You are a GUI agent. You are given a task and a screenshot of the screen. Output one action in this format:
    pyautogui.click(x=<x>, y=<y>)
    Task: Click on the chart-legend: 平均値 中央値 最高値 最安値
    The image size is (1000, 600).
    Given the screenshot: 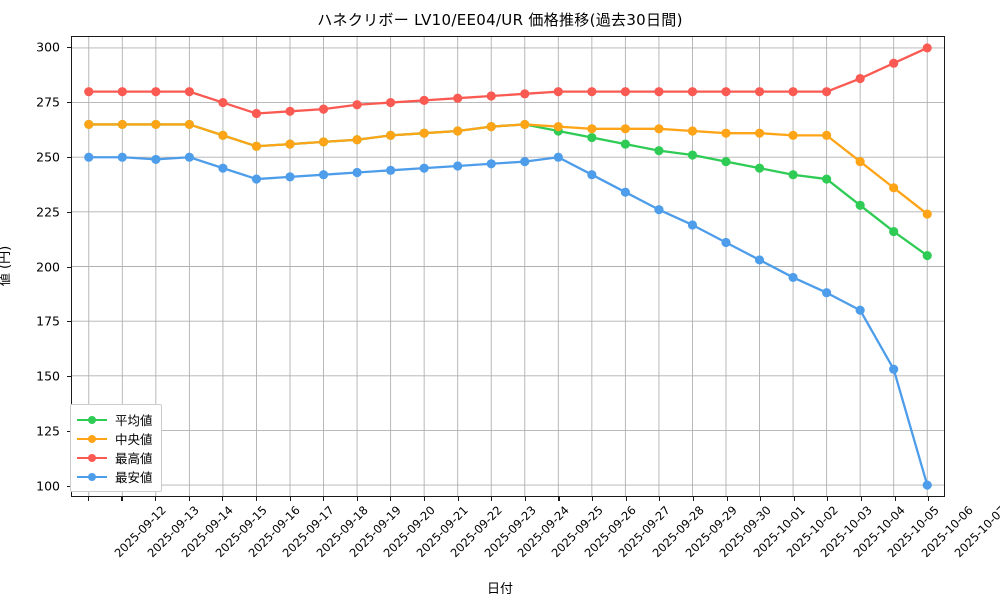 What is the action you would take?
    pyautogui.click(x=116, y=448)
    